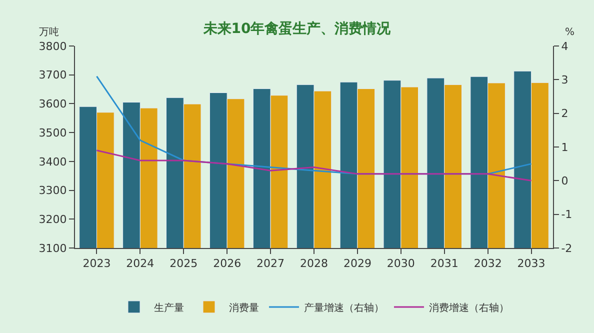  What do you see at coordinates (564, 80) in the screenshot?
I see `y2-tick-label: 3` at bounding box center [564, 80].